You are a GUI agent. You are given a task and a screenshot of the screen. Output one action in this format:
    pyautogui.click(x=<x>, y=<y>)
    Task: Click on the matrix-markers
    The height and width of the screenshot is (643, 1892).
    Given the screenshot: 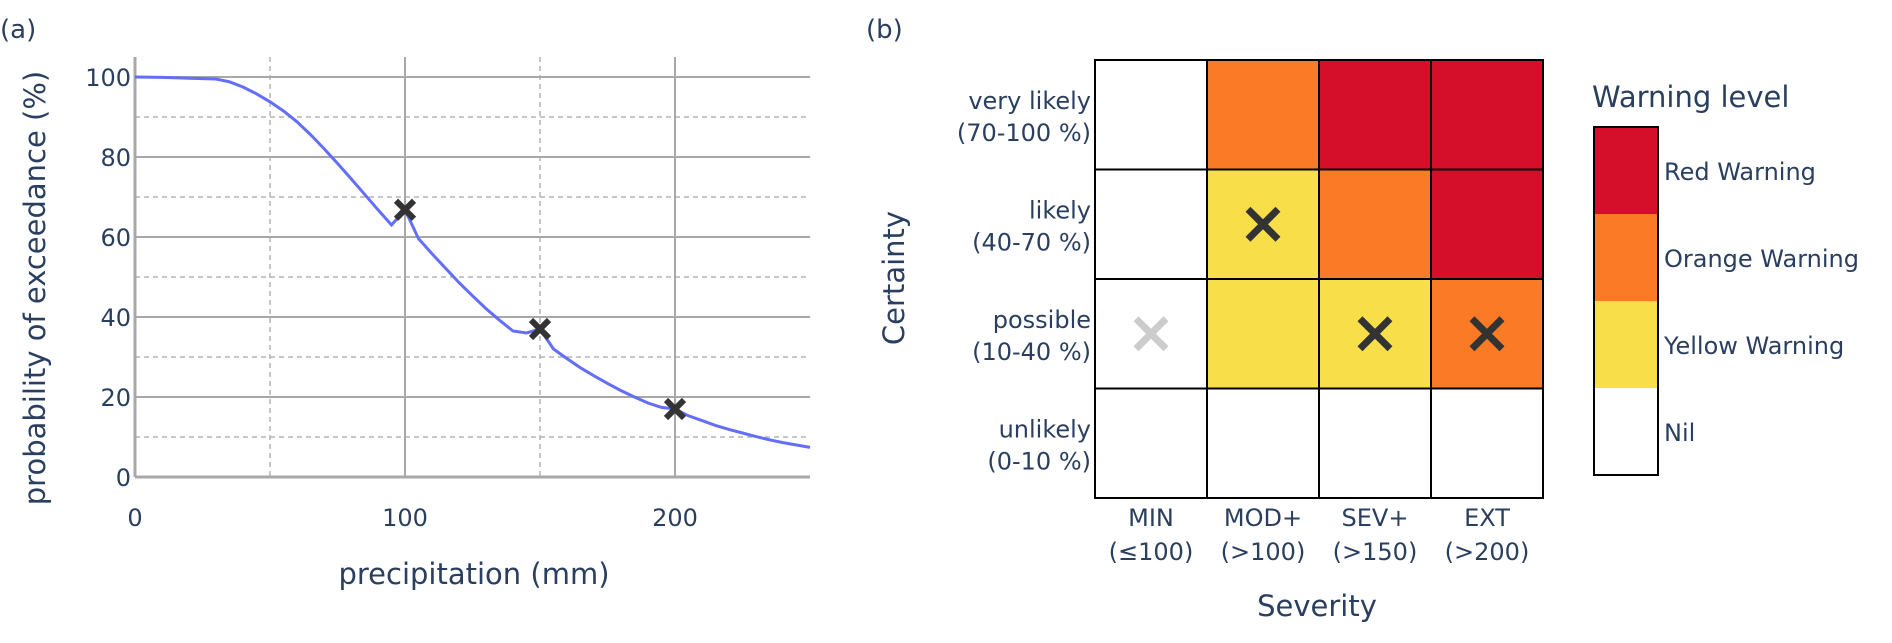 What is the action you would take?
    pyautogui.click(x=1319, y=279)
    